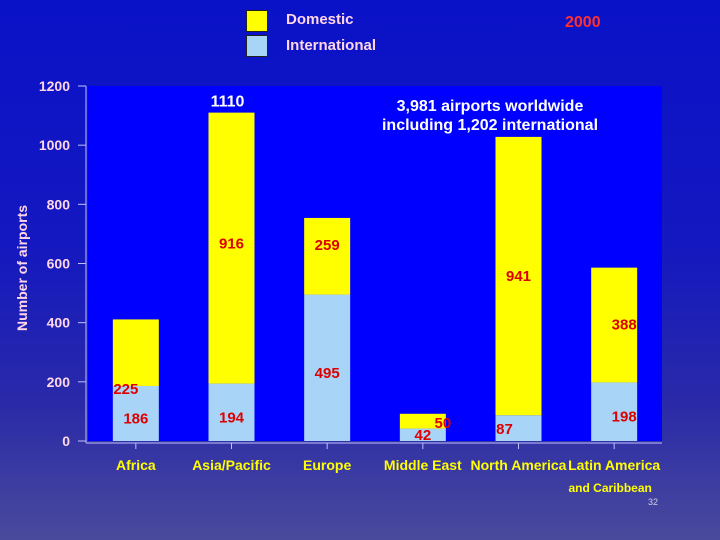  What do you see at coordinates (519, 465) in the screenshot?
I see `category-label-4: North America` at bounding box center [519, 465].